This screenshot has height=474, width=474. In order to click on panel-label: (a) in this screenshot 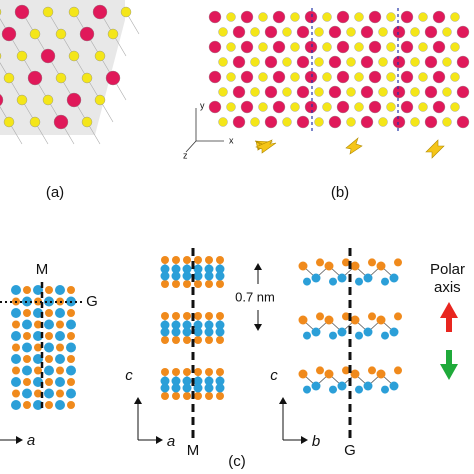, I will do `click(55, 192)`.